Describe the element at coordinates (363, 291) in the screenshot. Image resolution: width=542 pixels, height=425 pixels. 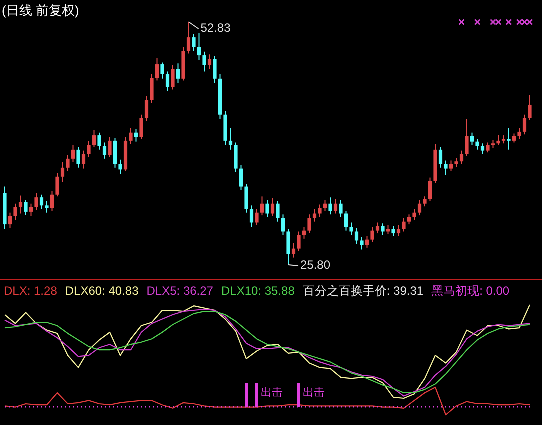
I see `text: 百分之百换手价: 39.31` at that location.